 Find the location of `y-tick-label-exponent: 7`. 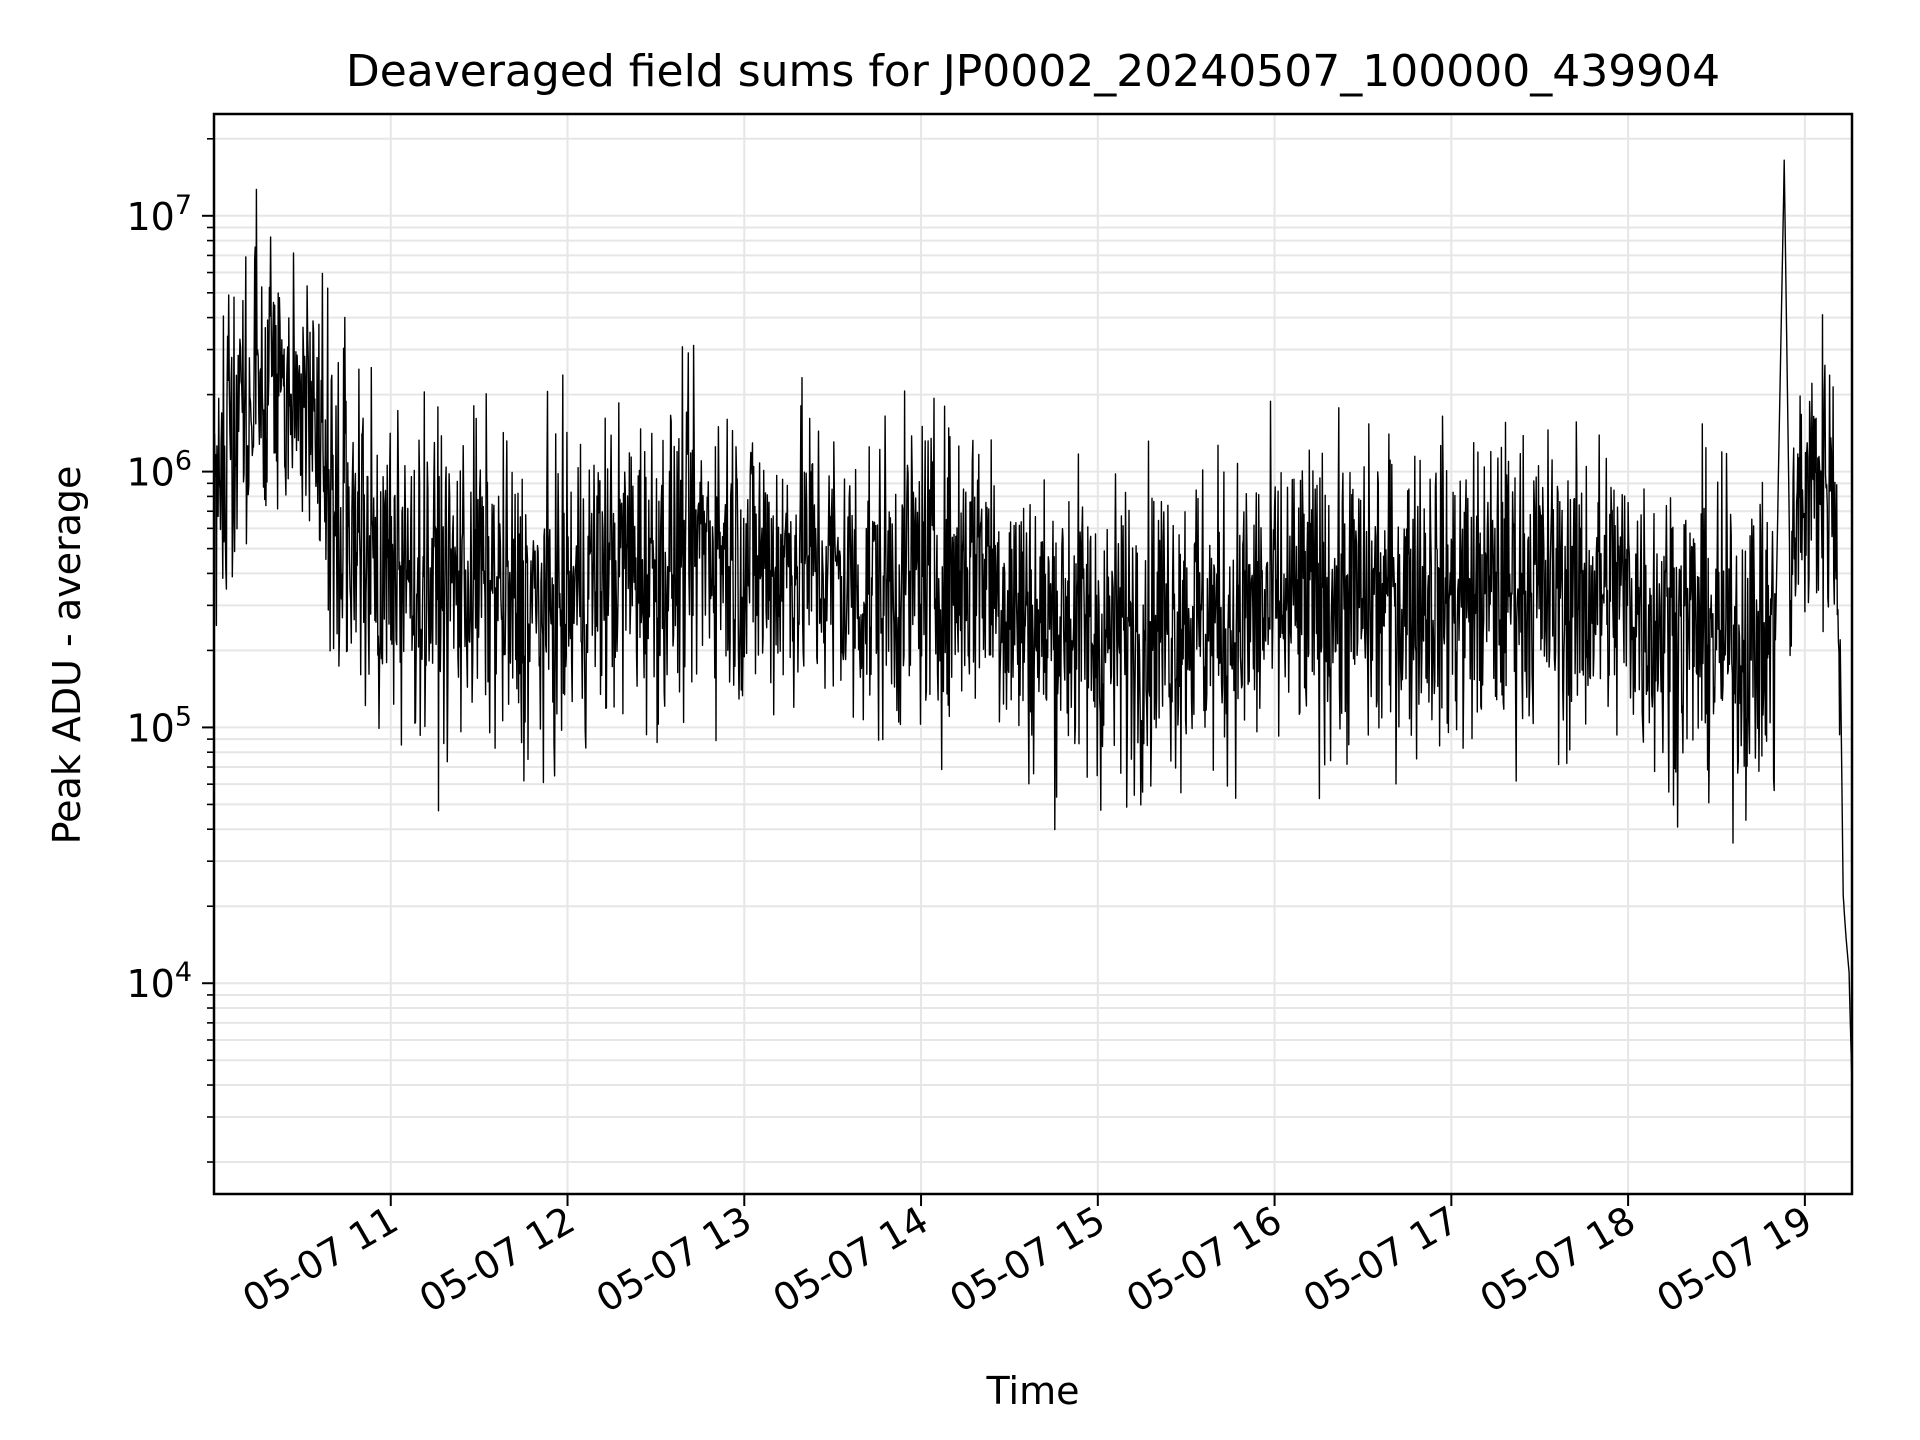

y-tick-label-exponent: 7 is located at coordinates (183, 205).